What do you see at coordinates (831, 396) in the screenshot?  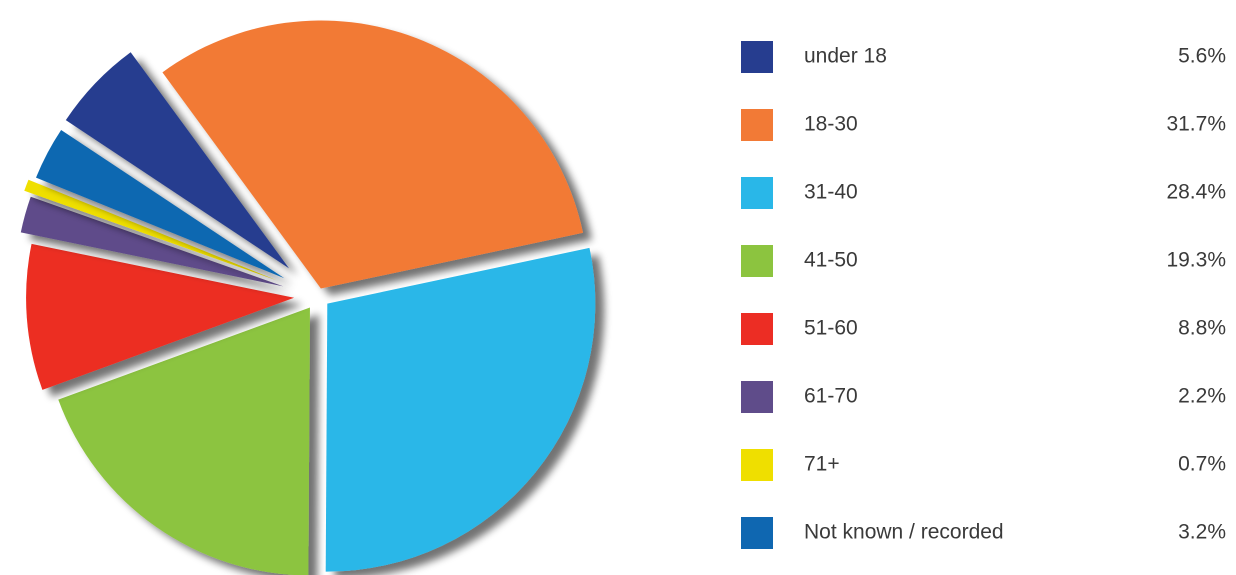 I see `legend-label: 61-70` at bounding box center [831, 396].